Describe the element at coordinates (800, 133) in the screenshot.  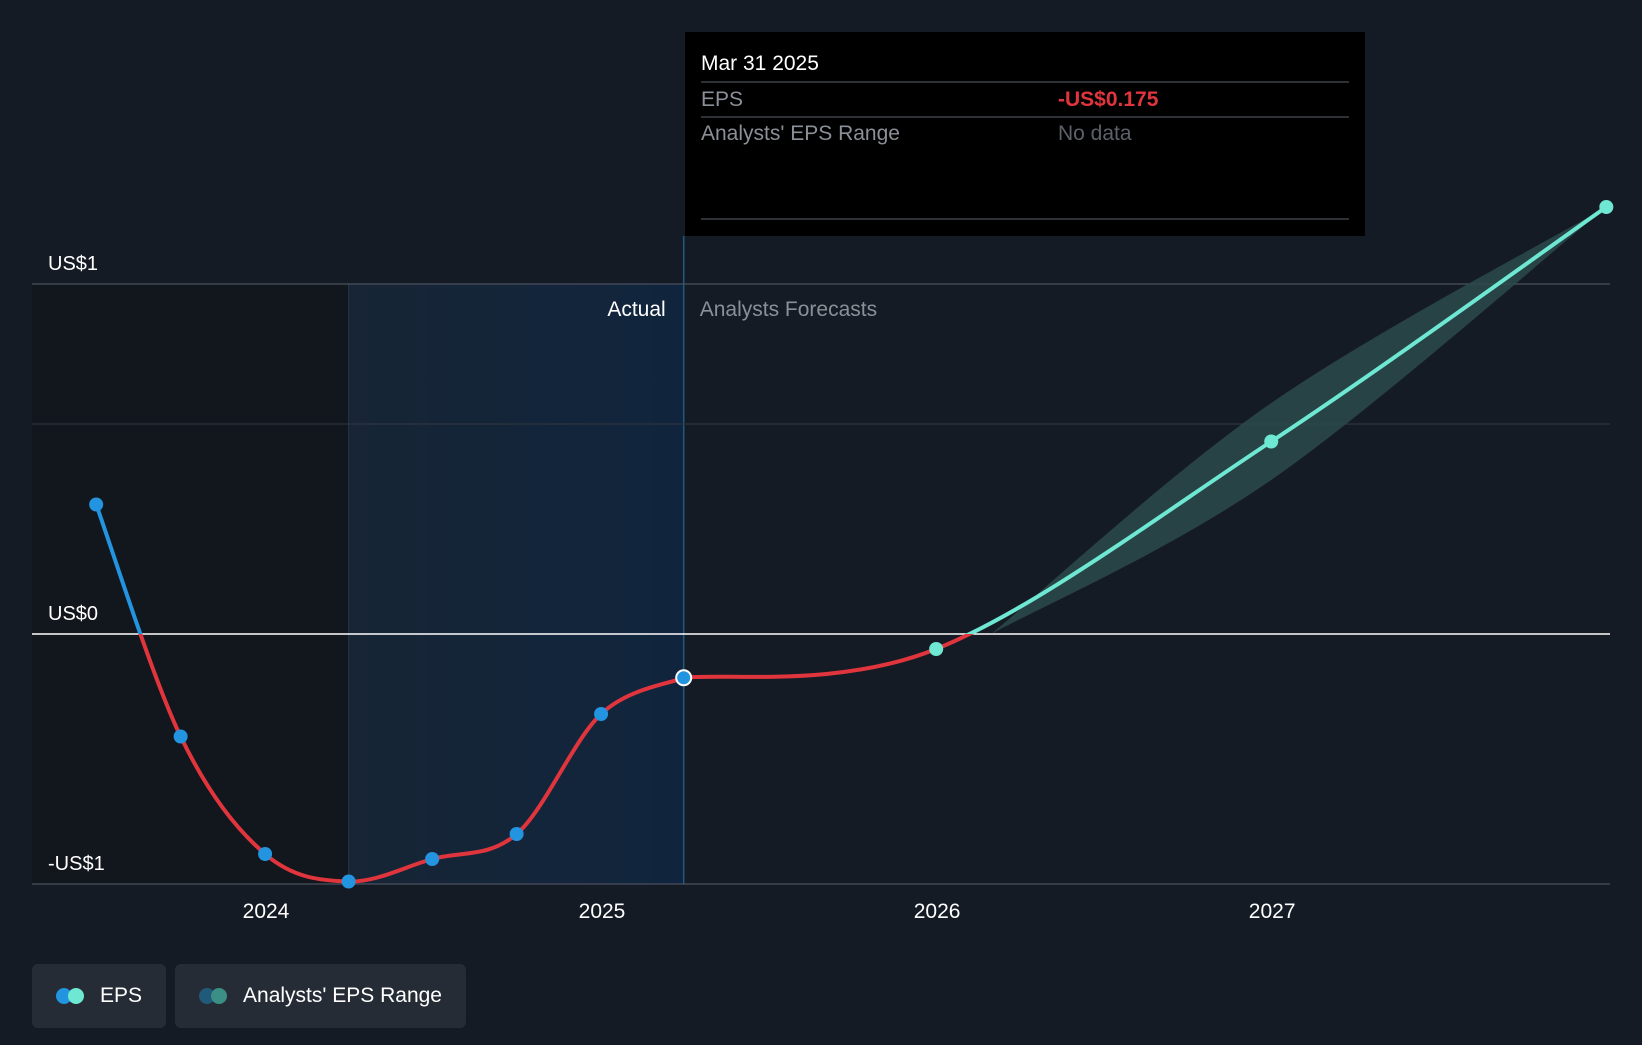
I see `tooltip-row-label-1: Analysts' EPS Range` at that location.